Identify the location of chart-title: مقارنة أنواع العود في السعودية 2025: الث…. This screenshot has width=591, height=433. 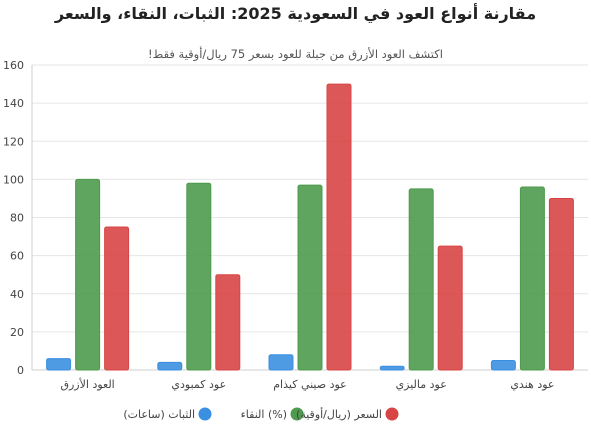
(295, 13).